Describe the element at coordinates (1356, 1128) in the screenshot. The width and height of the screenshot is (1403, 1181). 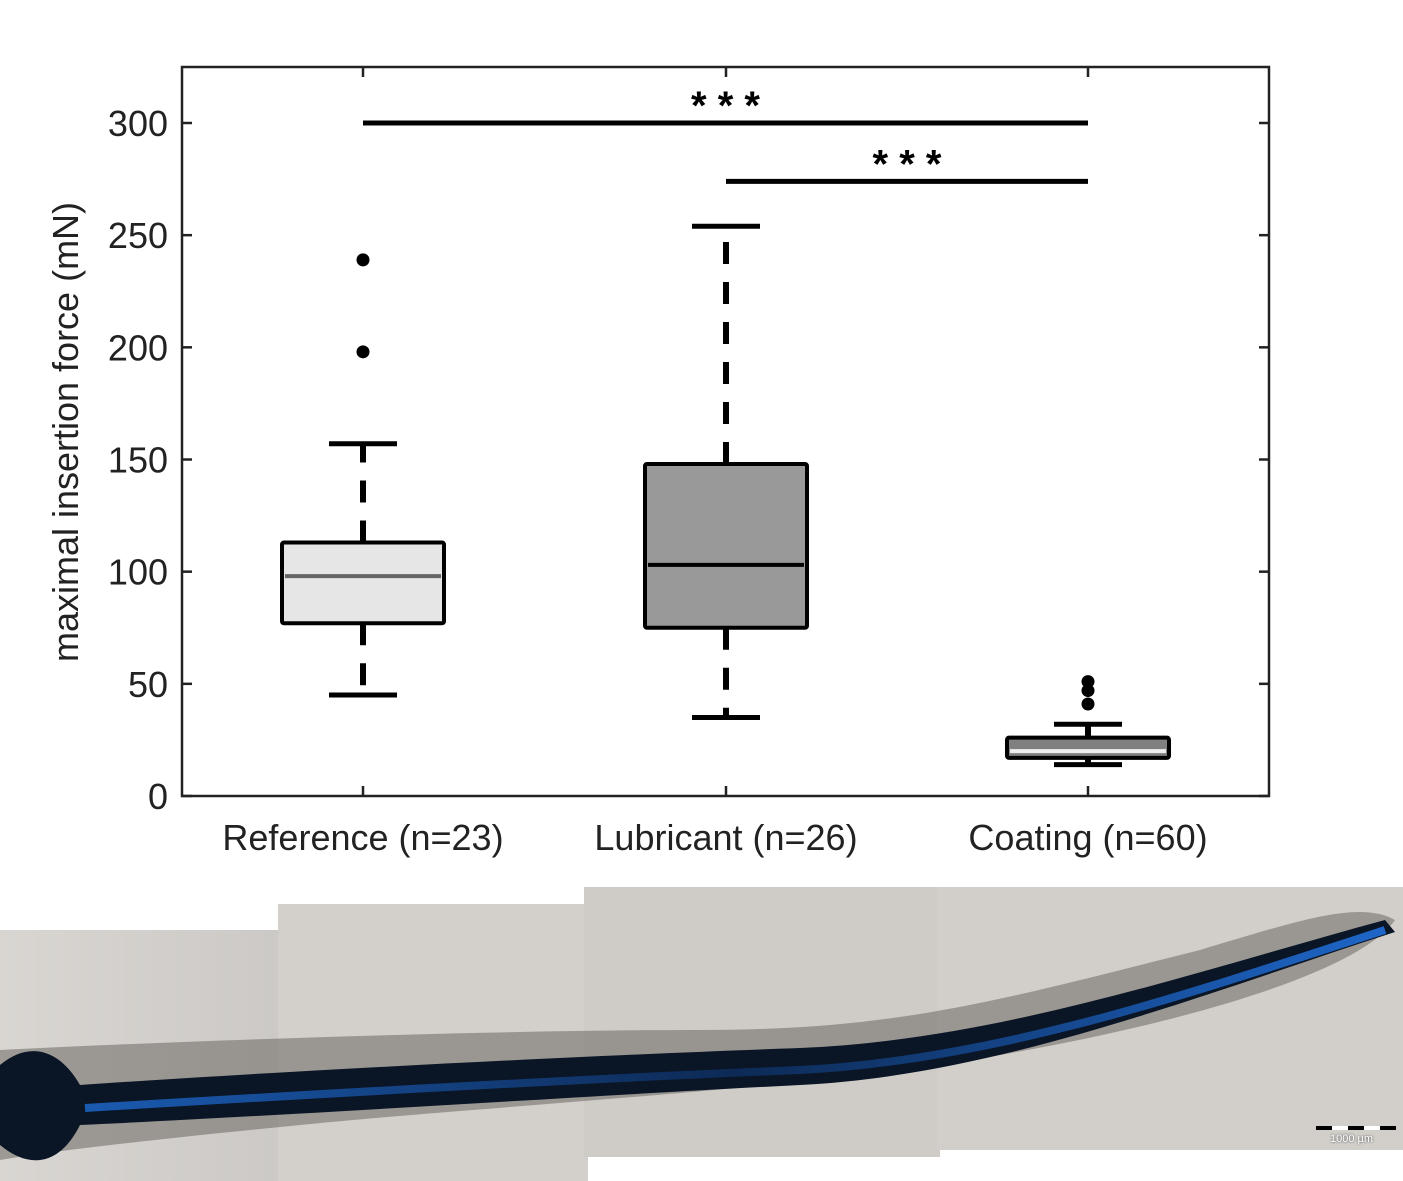
I see `scale-bar` at that location.